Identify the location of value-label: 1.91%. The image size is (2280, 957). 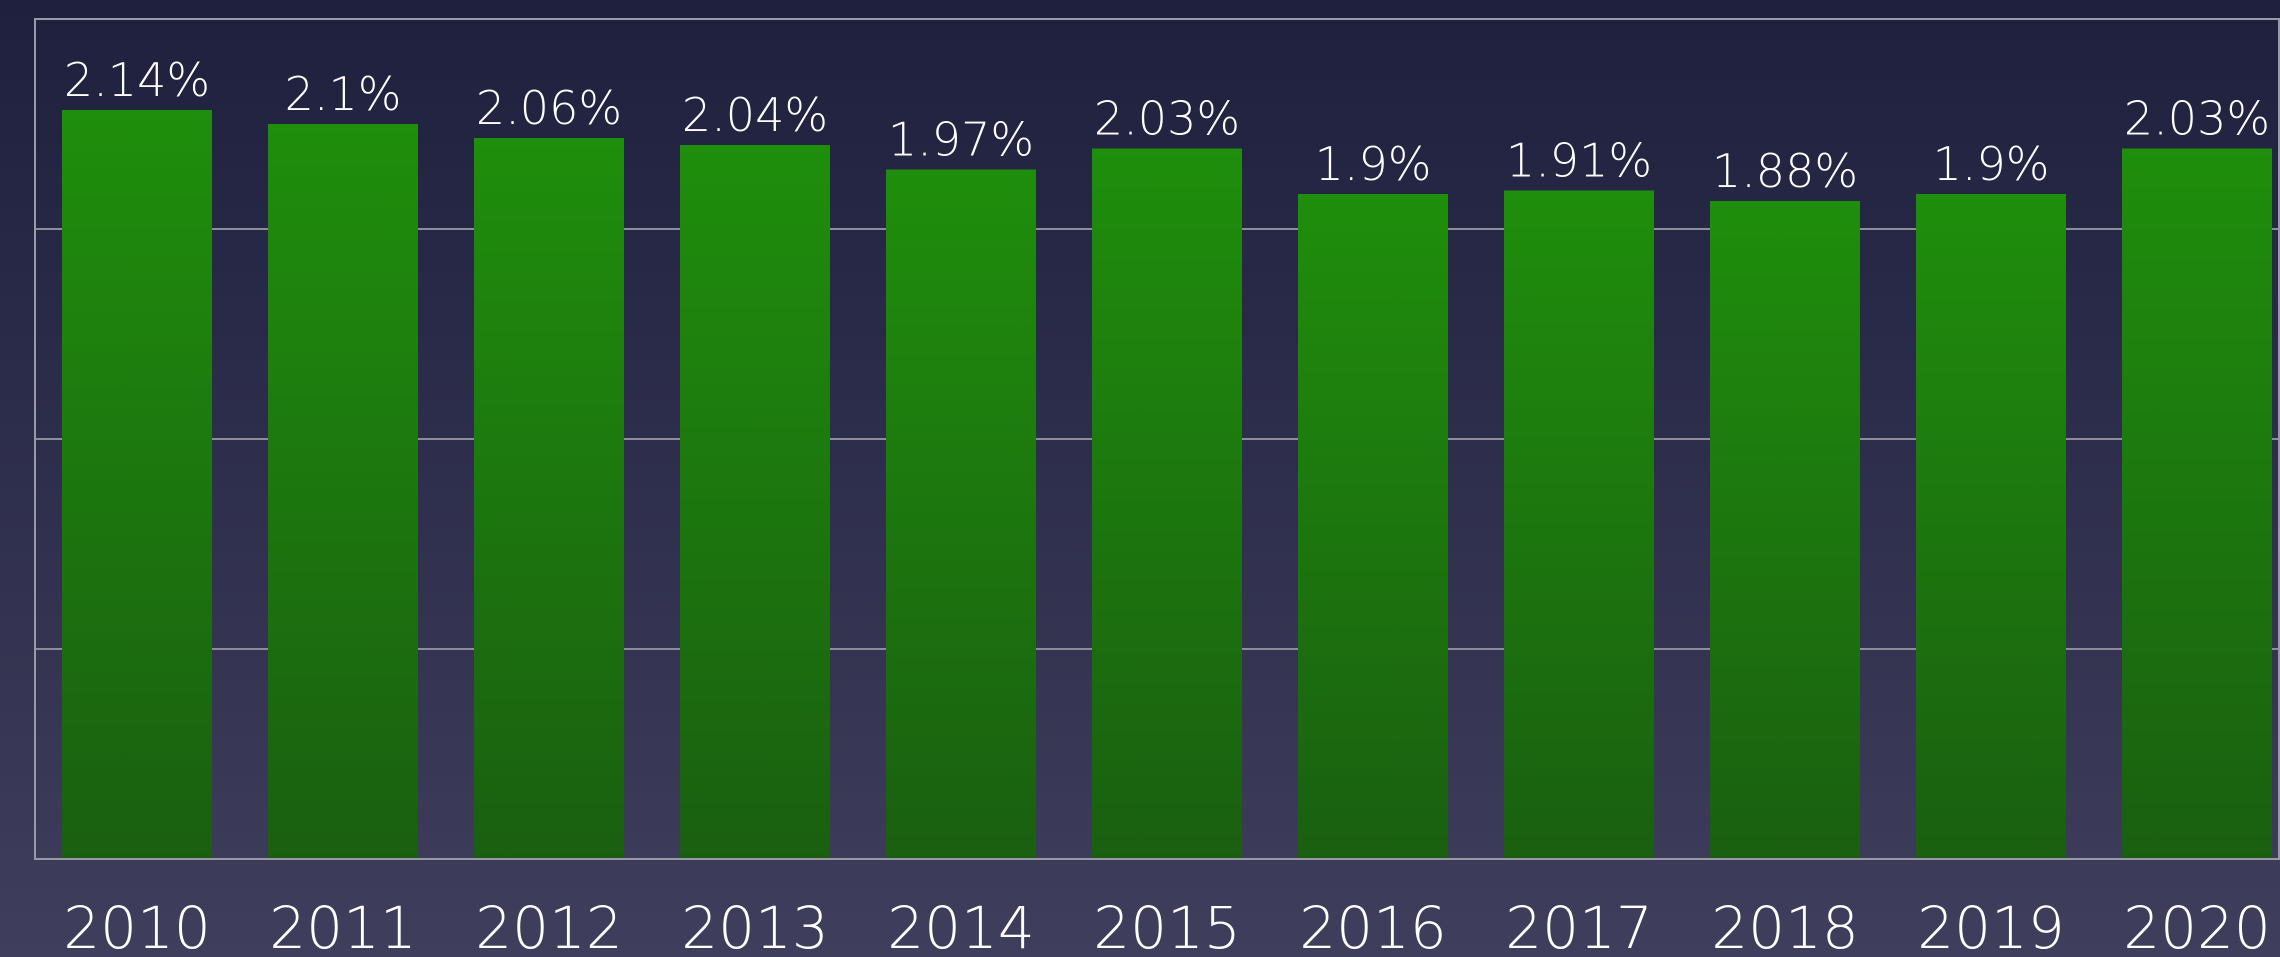
(1579, 161).